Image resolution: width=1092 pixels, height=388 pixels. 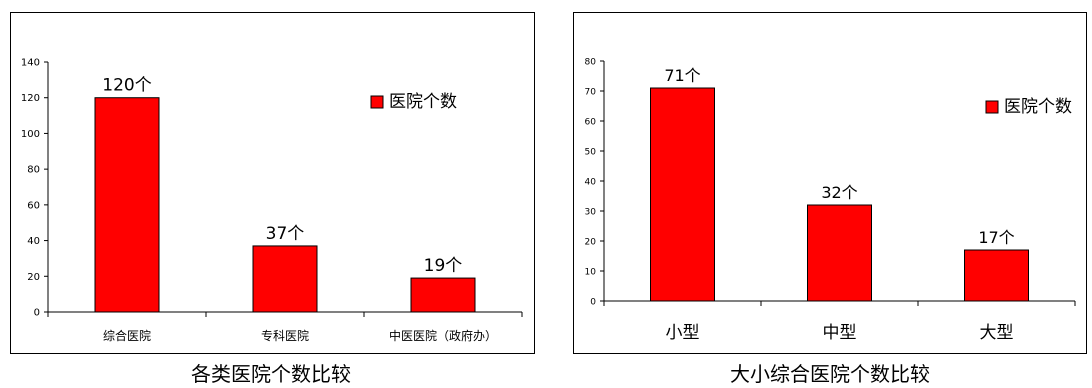 I want to click on data-label: 120个, so click(x=126, y=86).